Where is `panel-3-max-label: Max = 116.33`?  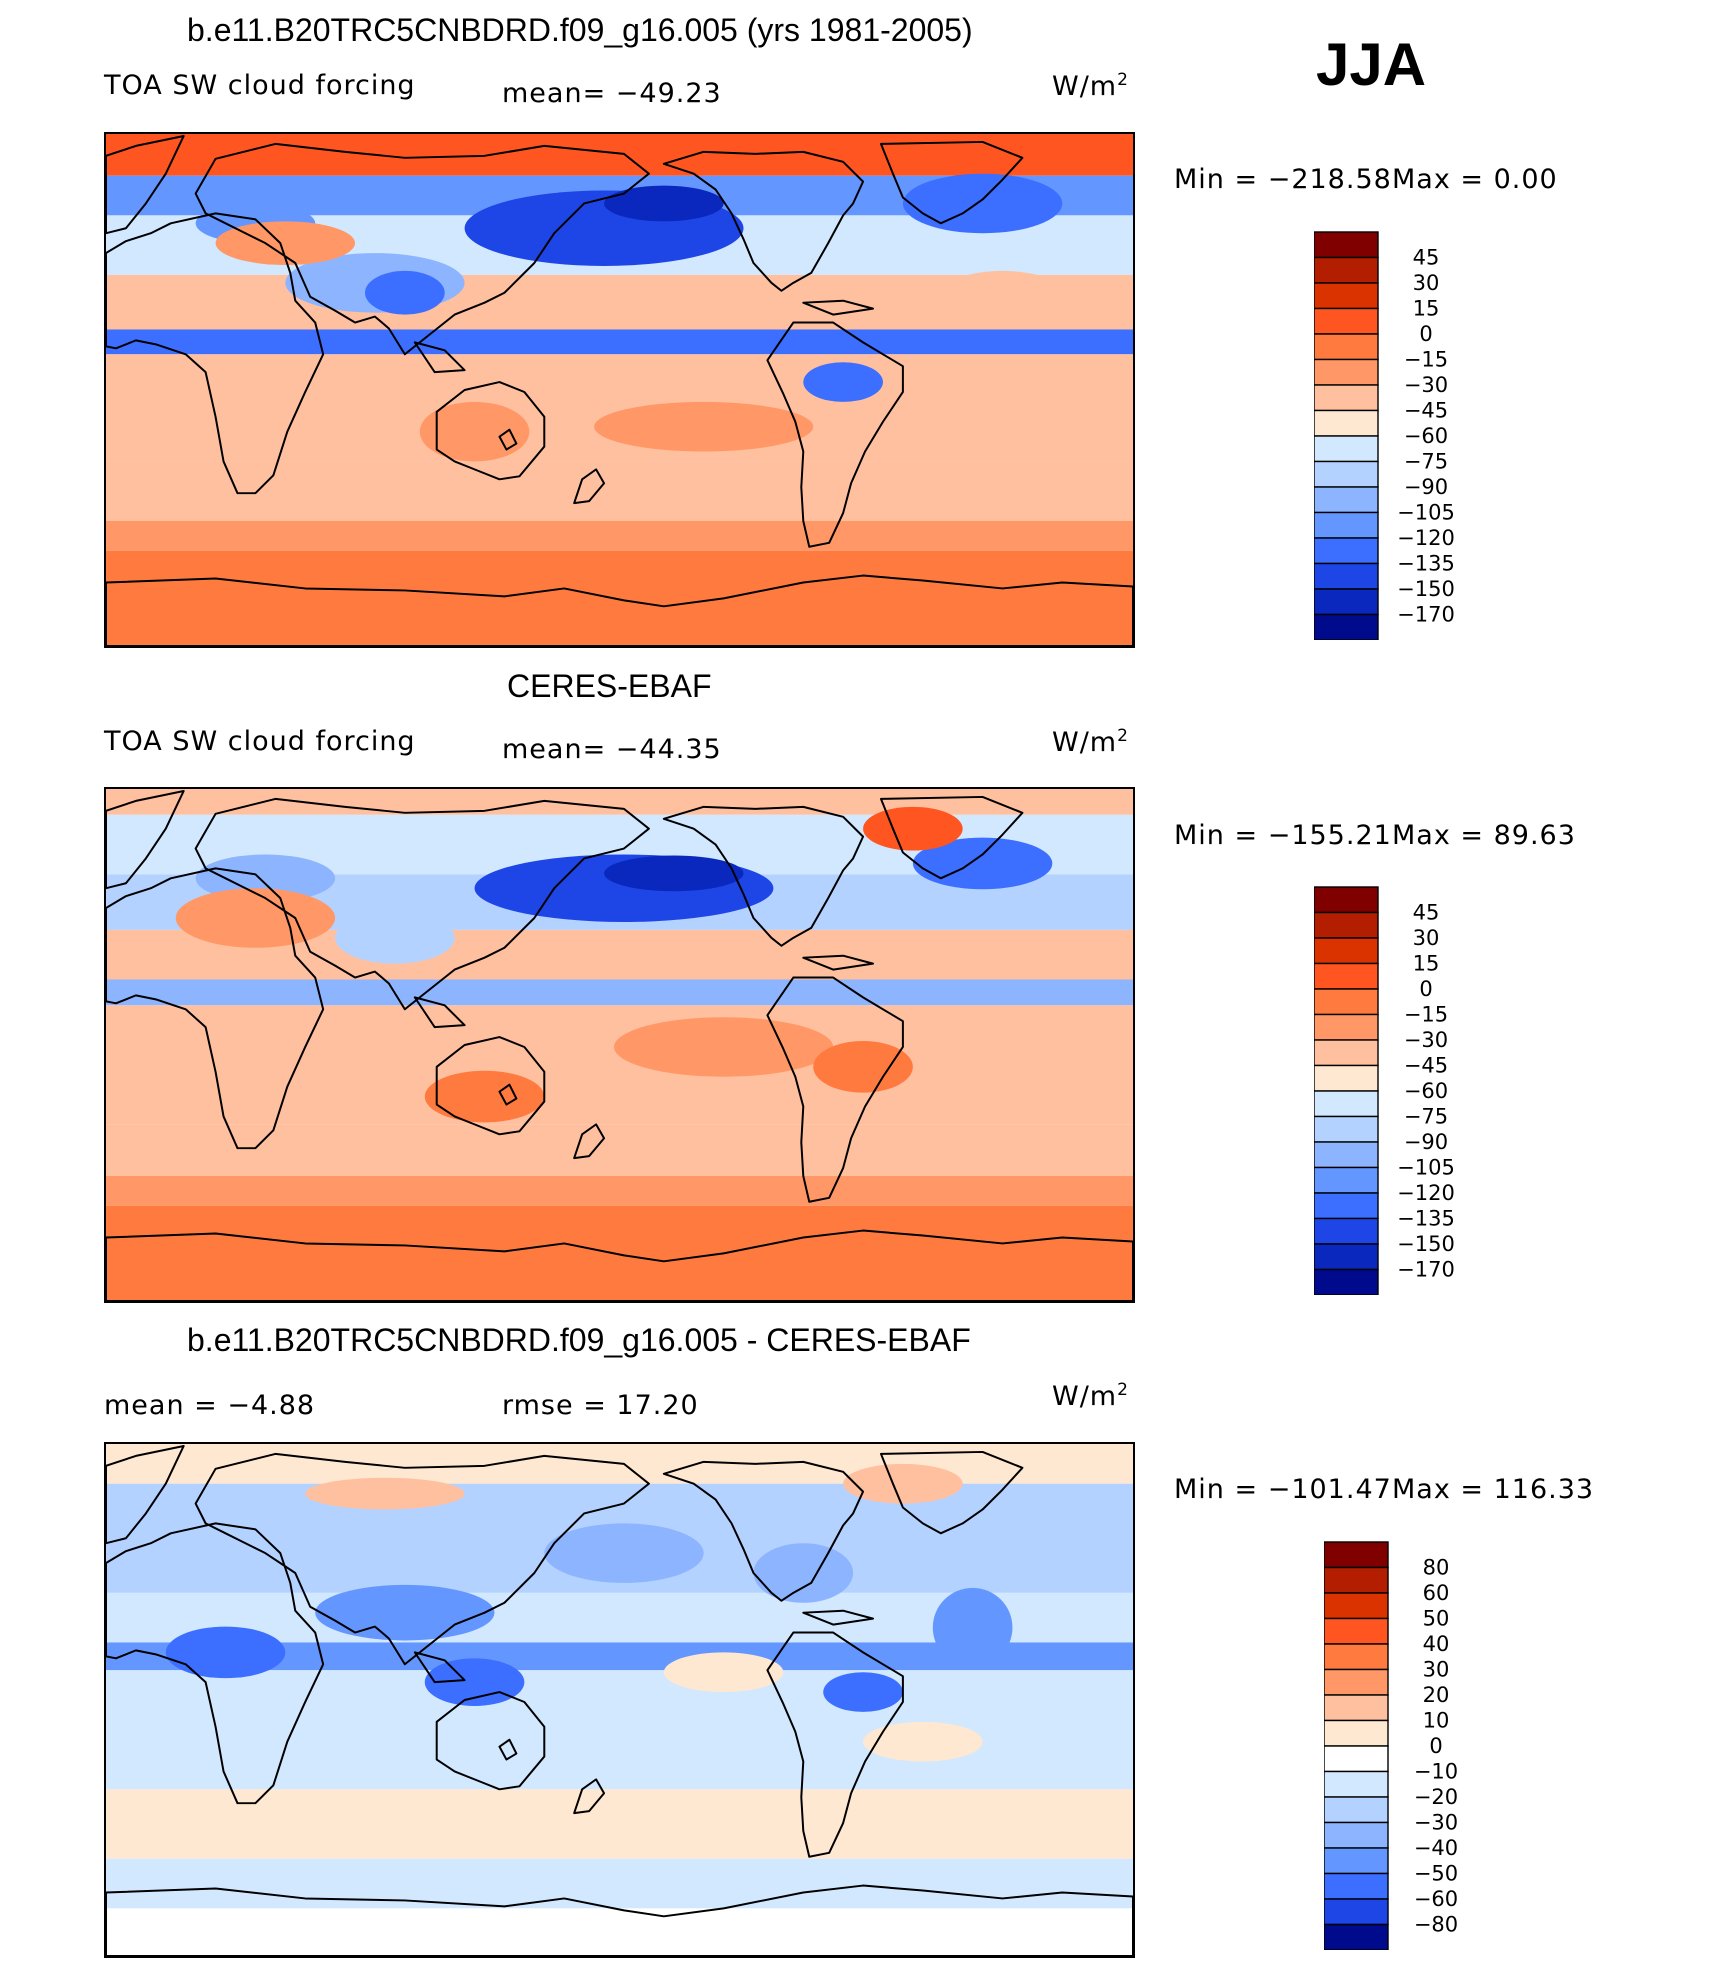 panel-3-max-label: Max = 116.33 is located at coordinates (1493, 1489).